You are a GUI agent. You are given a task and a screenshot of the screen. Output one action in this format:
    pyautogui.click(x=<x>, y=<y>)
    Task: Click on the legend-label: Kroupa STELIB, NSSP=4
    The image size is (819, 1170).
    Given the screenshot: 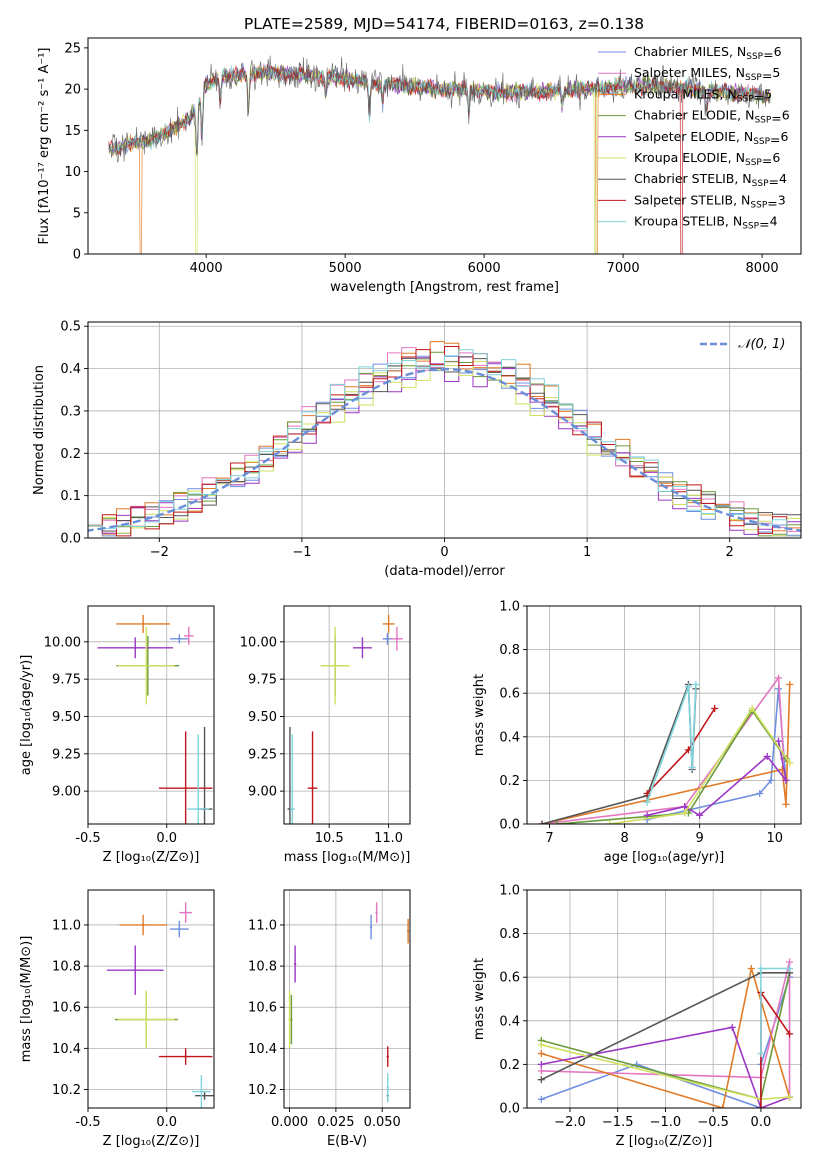 What is the action you would take?
    pyautogui.click(x=706, y=223)
    